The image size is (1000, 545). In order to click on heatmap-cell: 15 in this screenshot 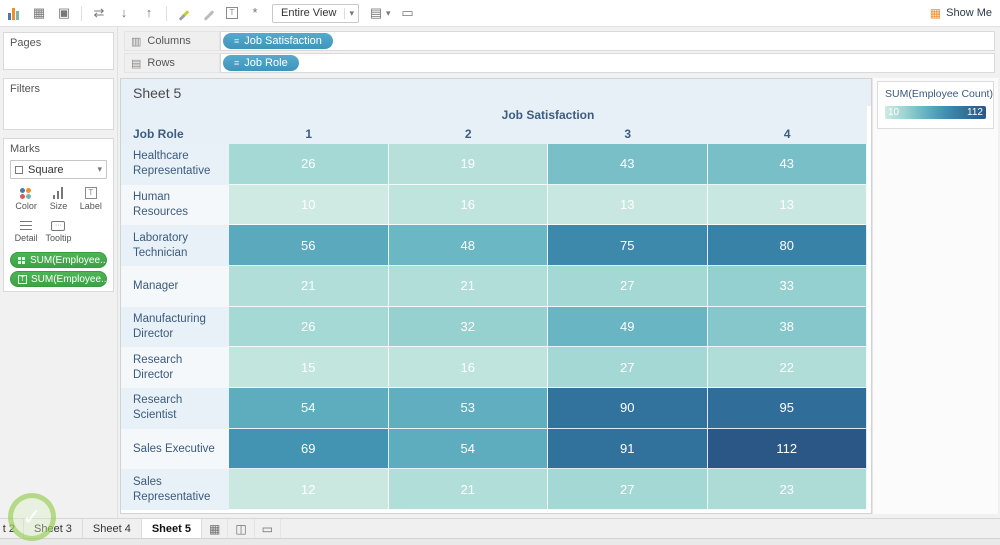, I will do `click(309, 367)`.